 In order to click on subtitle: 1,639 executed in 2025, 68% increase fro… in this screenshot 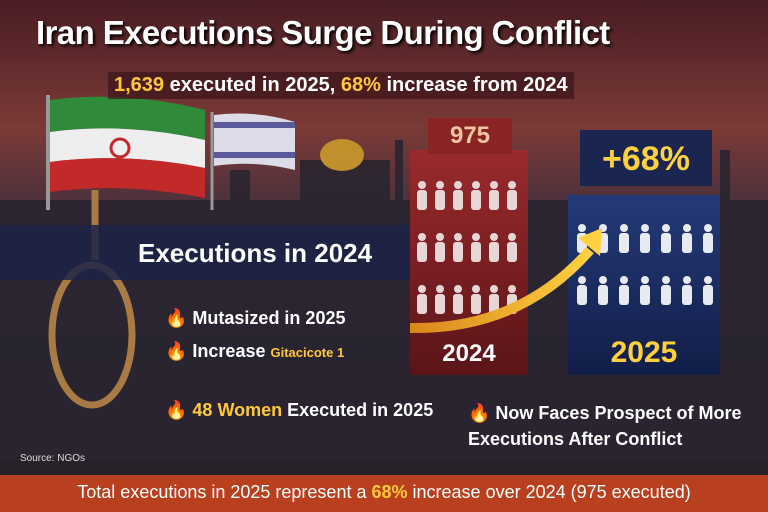, I will do `click(341, 85)`.